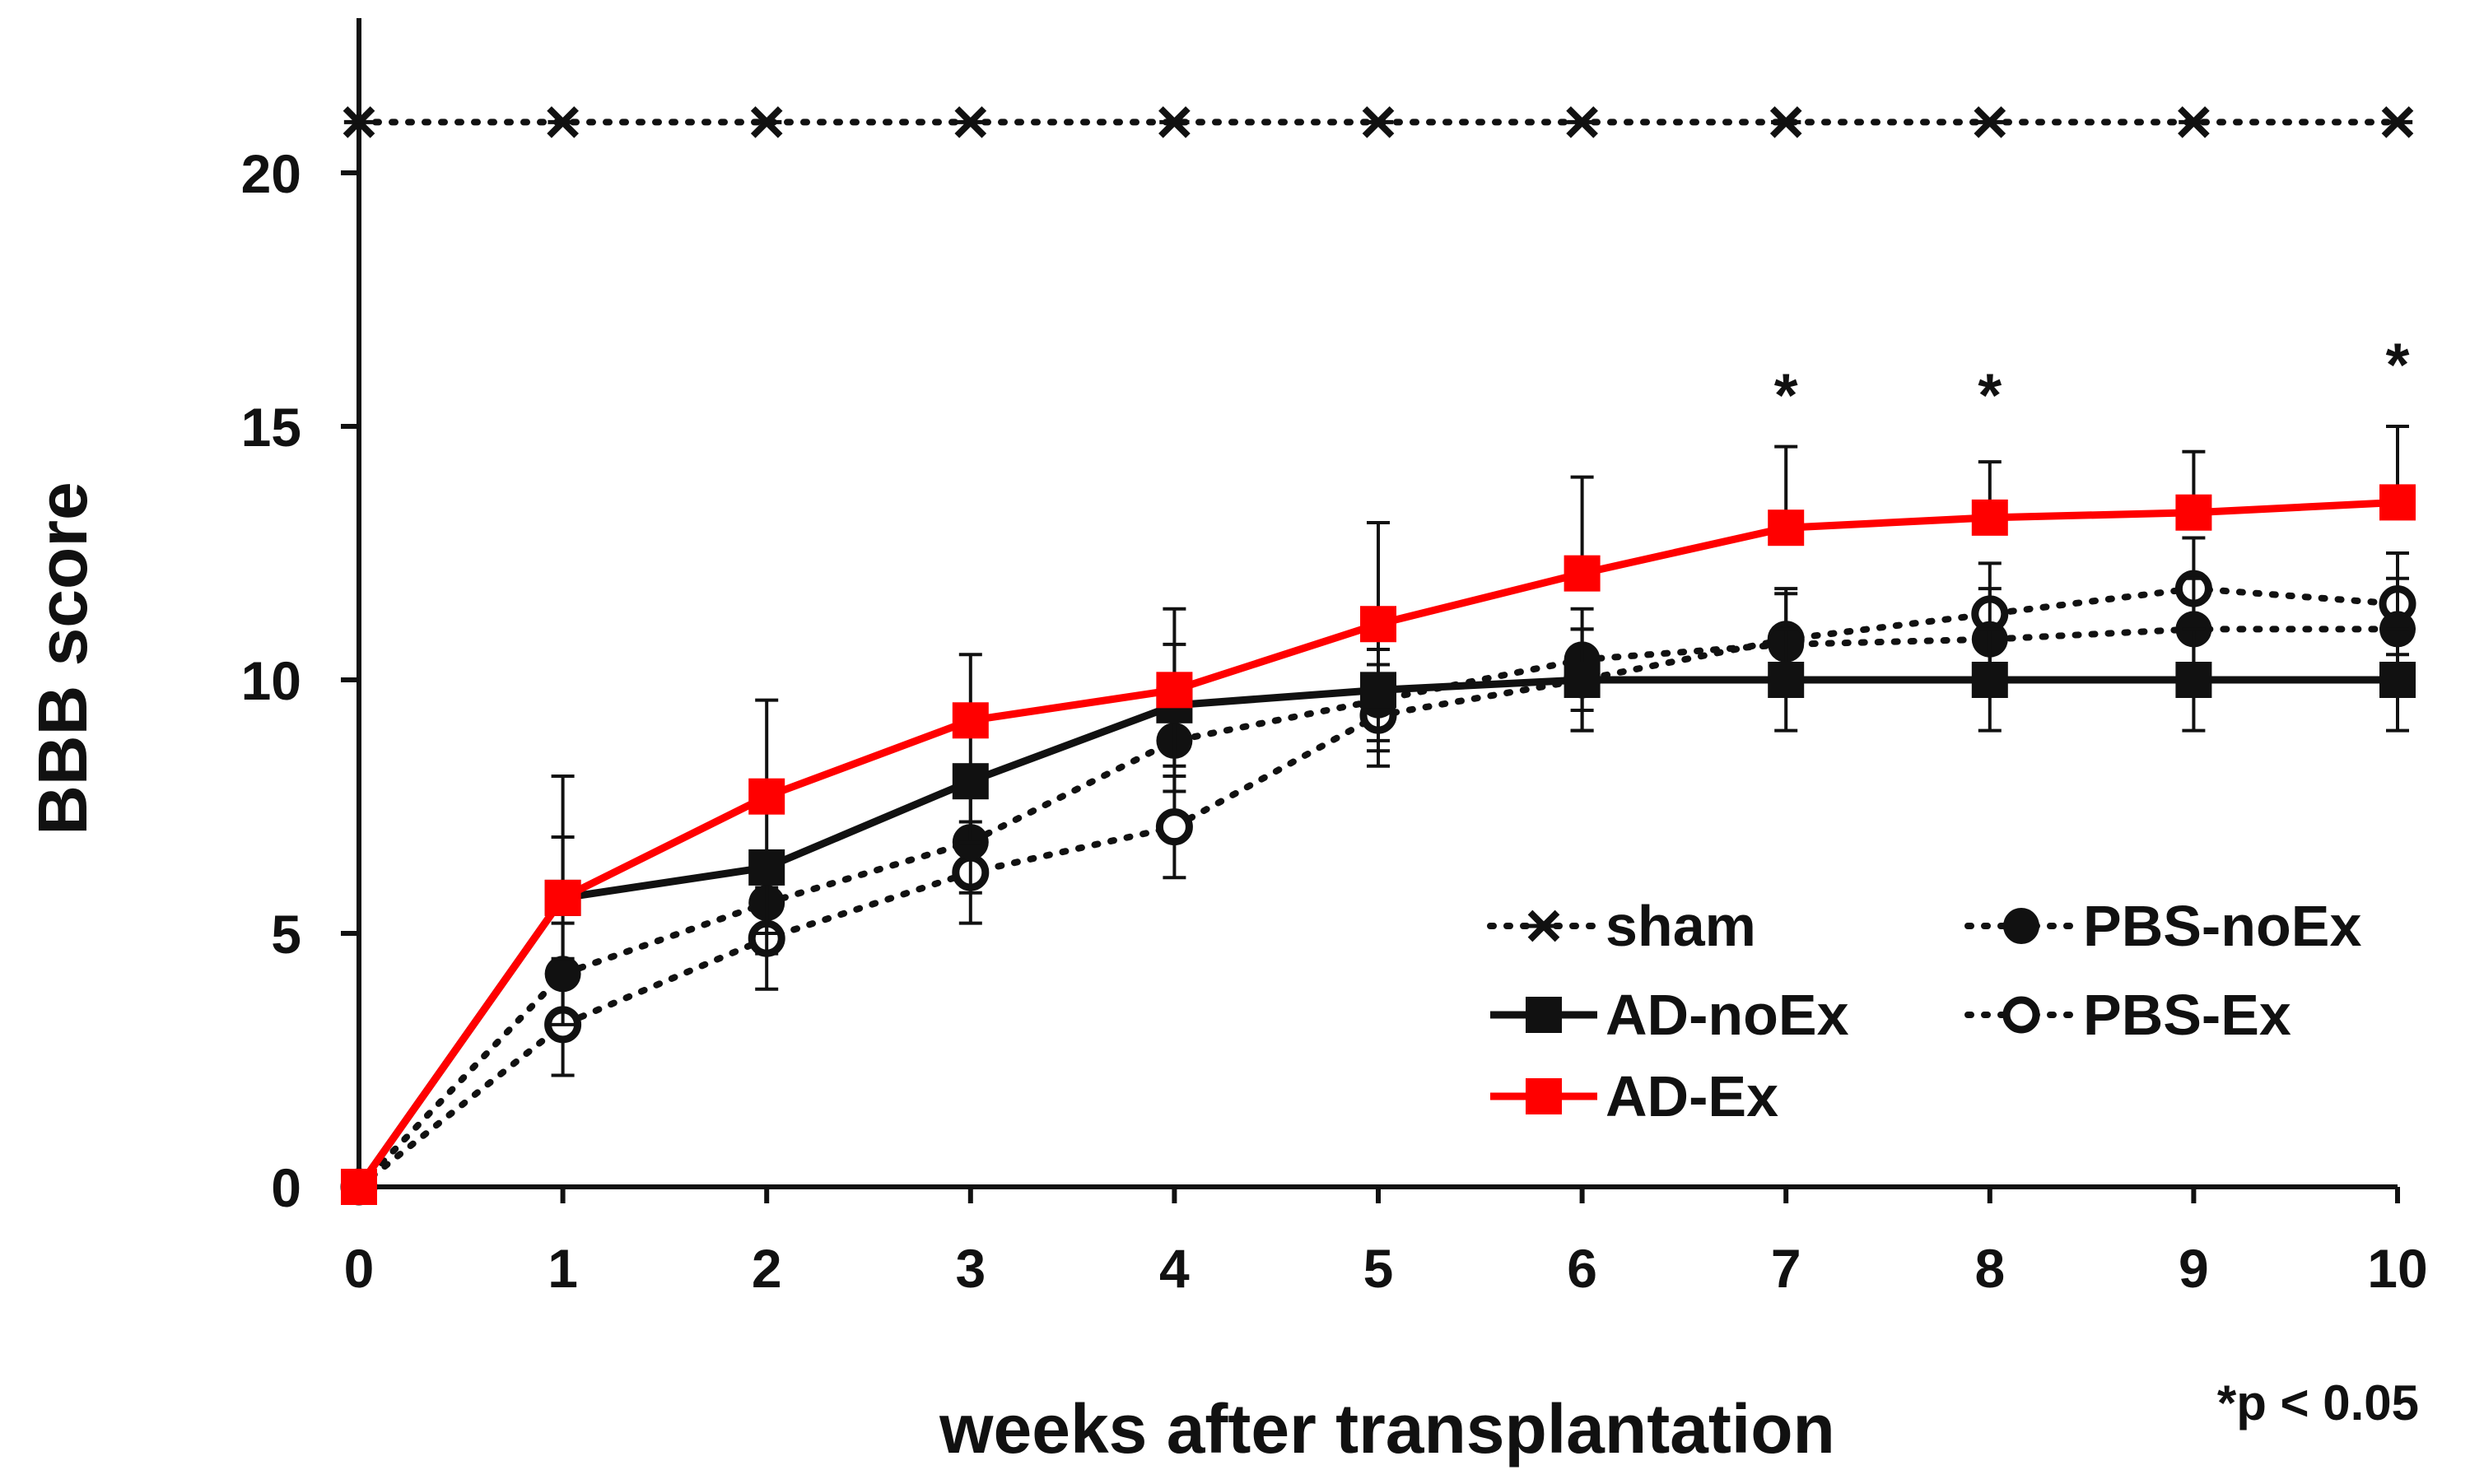 The height and width of the screenshot is (1484, 2470). What do you see at coordinates (1681, 926) in the screenshot?
I see `legend-label: sham` at bounding box center [1681, 926].